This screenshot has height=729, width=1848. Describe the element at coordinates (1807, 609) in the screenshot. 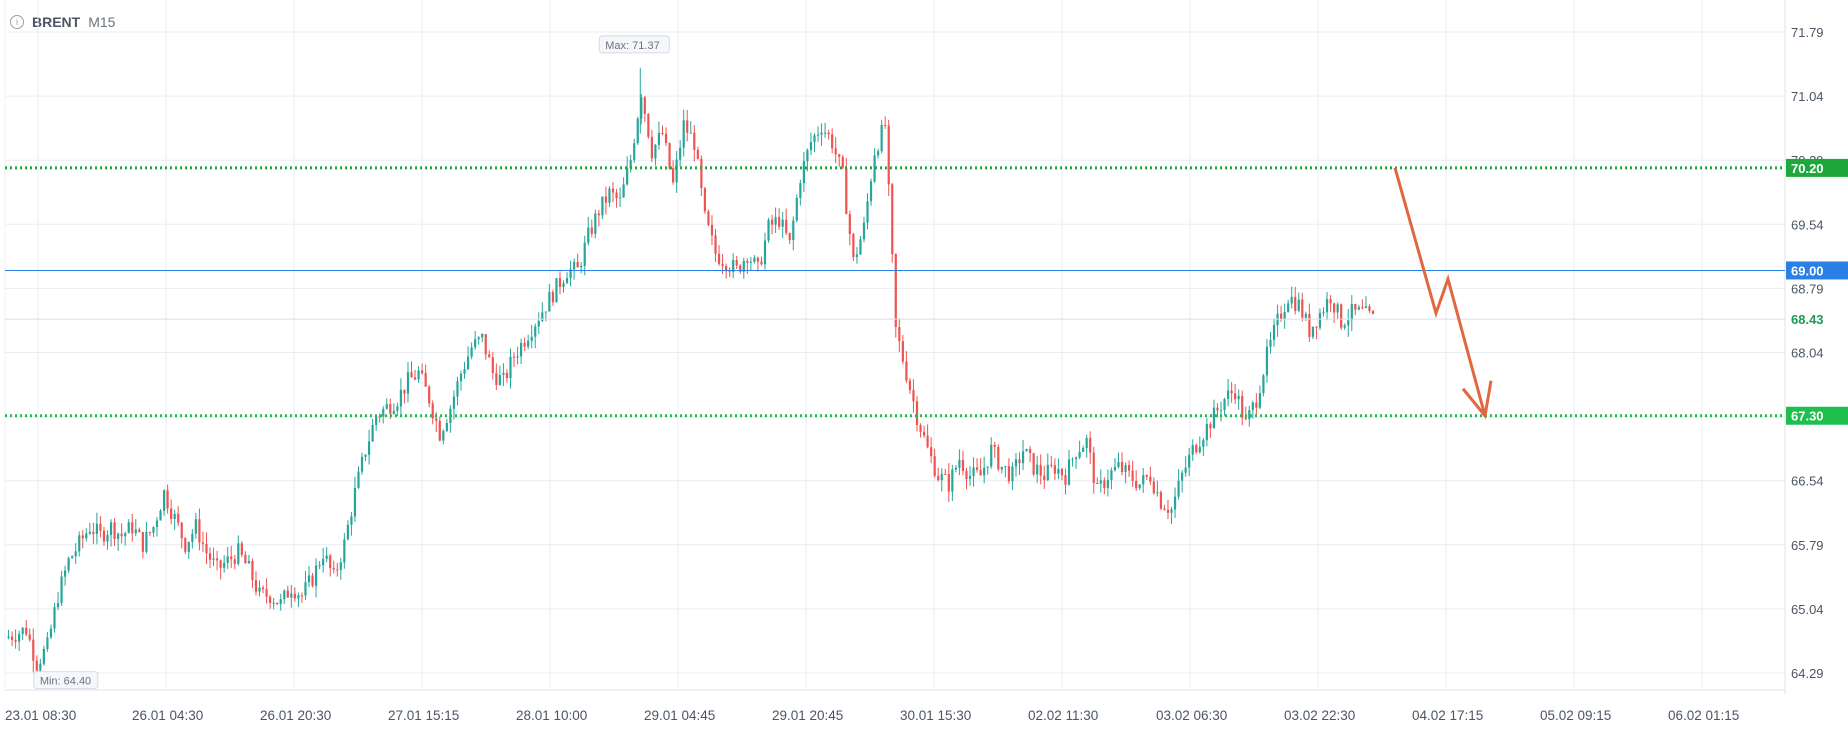

I see `y-tick-label: 65.04` at that location.